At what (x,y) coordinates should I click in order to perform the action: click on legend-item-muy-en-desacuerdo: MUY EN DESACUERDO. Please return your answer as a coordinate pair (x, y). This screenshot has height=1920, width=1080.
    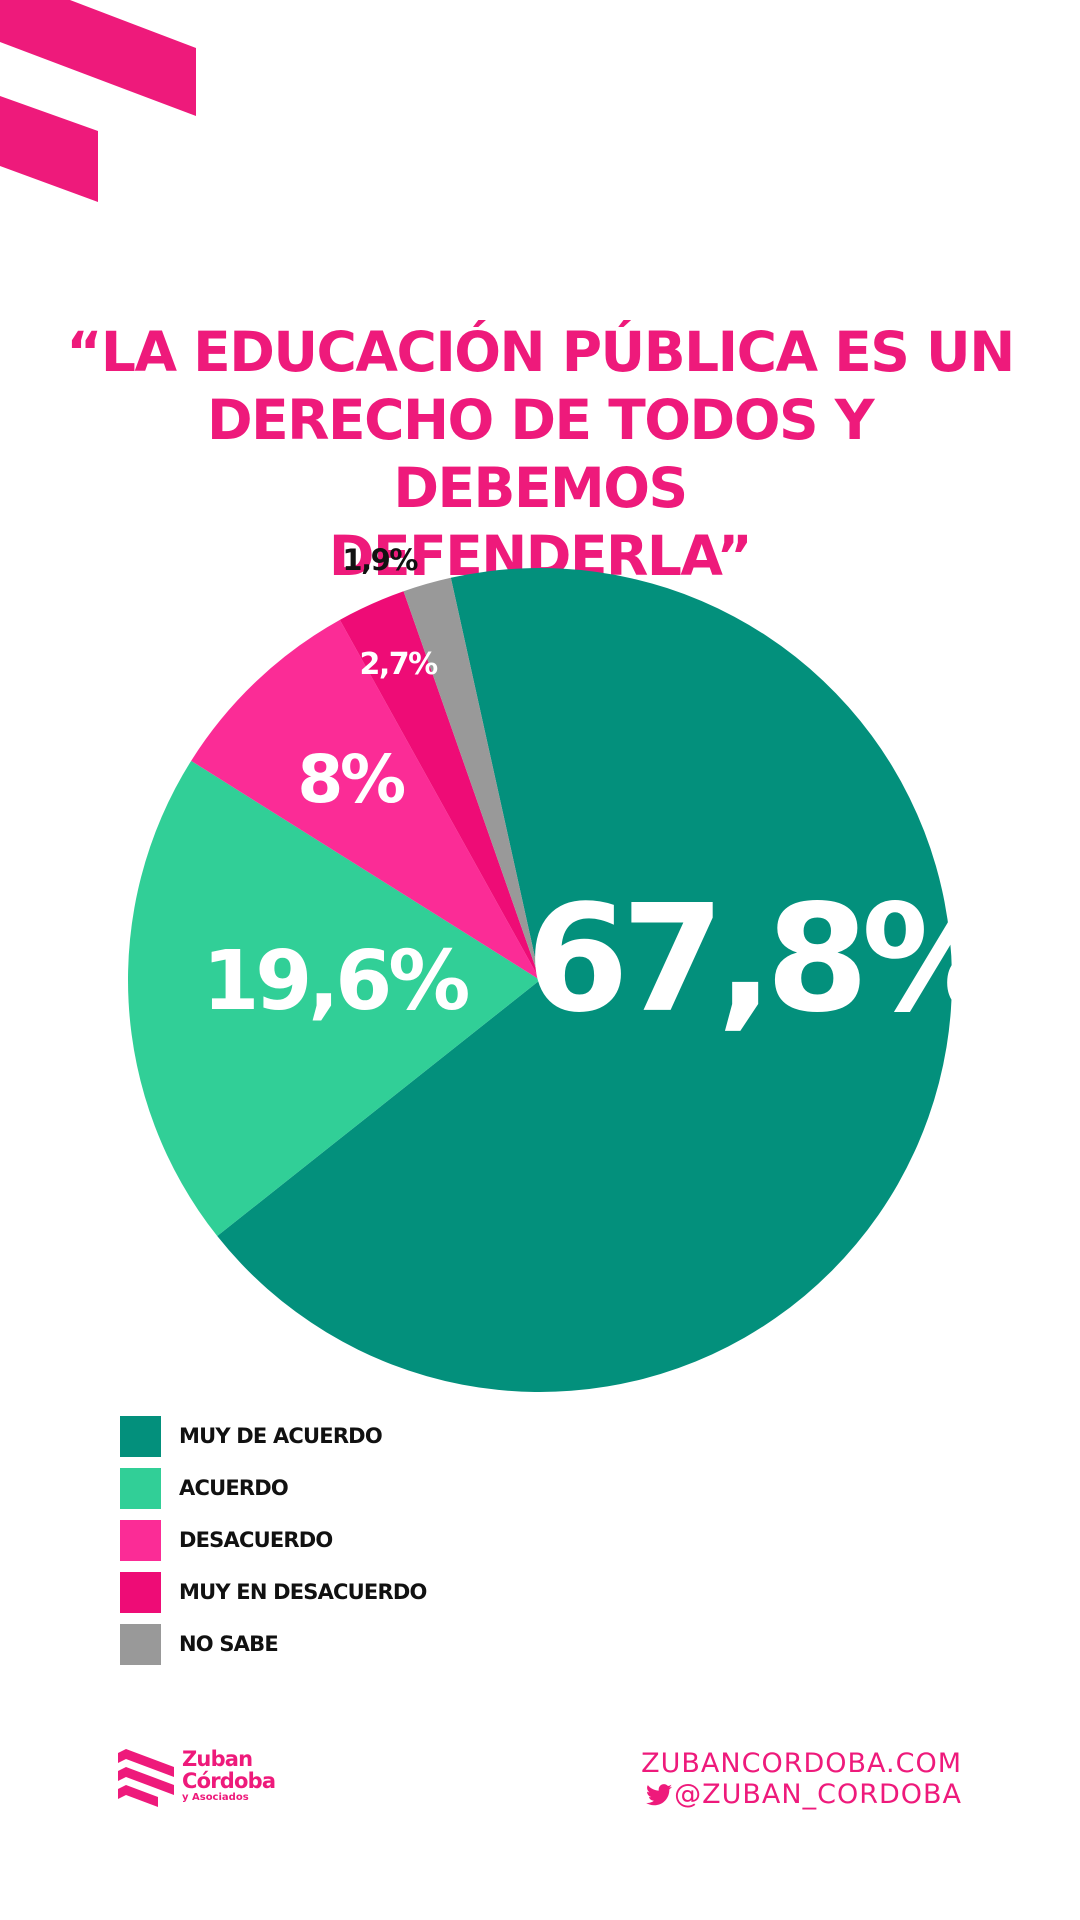
    Looking at the image, I should click on (273, 1592).